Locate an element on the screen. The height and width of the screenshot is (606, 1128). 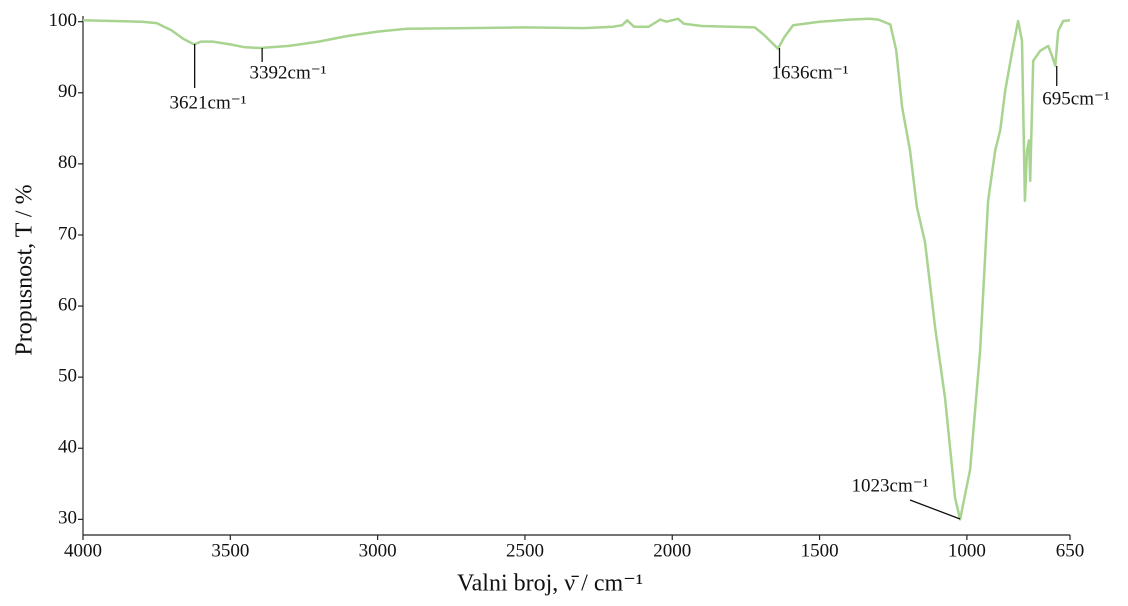
annotation-label: 695cm⁻¹ is located at coordinates (1076, 98).